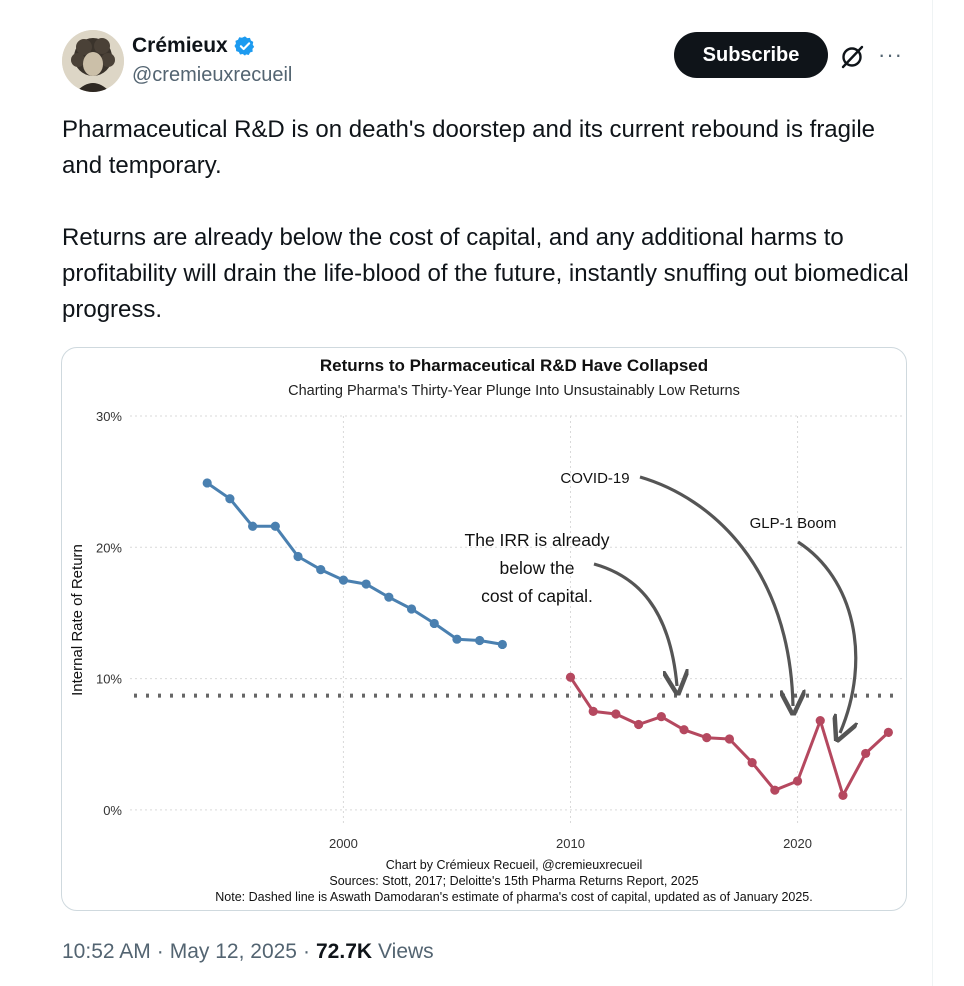 This screenshot has width=964, height=986. What do you see at coordinates (594, 478) in the screenshot?
I see `covid-annotation: COVID-19` at bounding box center [594, 478].